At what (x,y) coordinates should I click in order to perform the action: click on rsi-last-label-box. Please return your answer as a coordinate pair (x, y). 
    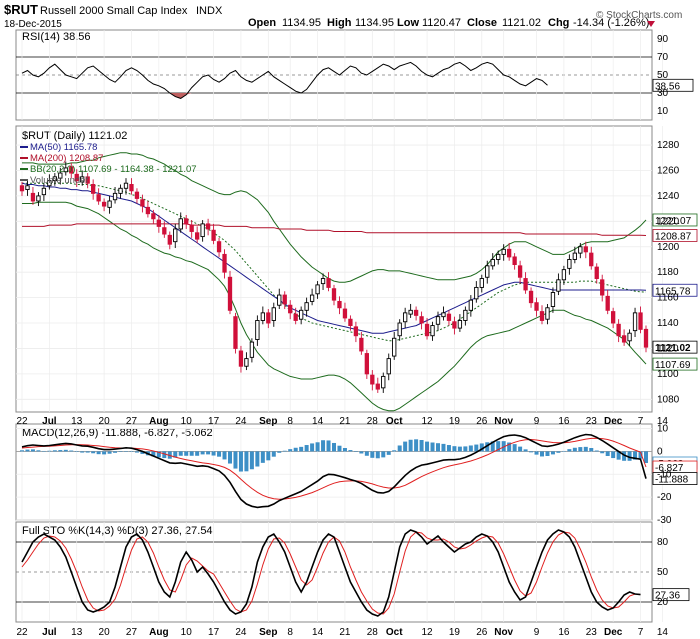
    Looking at the image, I should click on (673, 85).